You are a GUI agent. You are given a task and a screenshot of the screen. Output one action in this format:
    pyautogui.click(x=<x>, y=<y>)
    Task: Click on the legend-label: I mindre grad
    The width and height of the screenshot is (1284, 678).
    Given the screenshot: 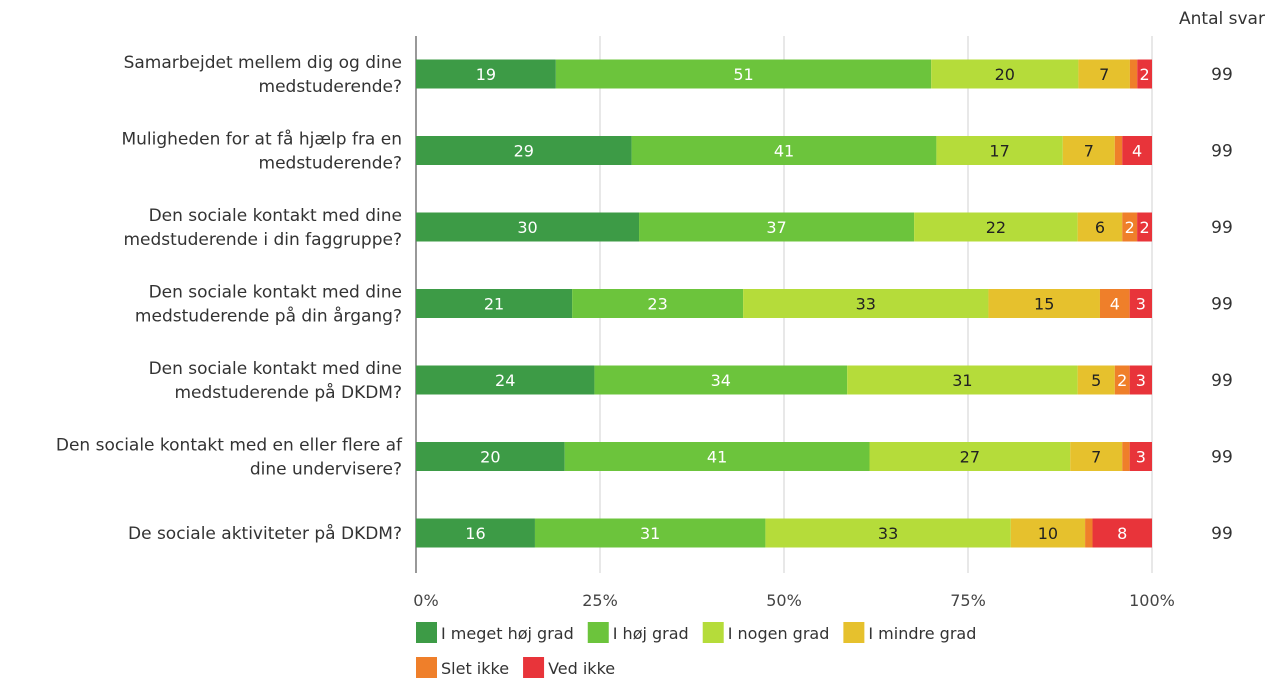 What is the action you would take?
    pyautogui.click(x=922, y=633)
    